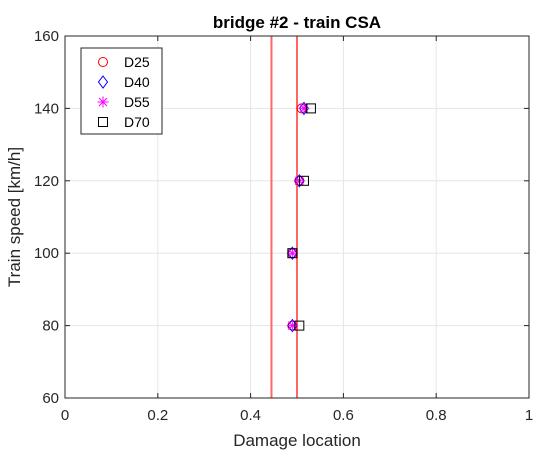 The width and height of the screenshot is (550, 458). Describe the element at coordinates (250, 415) in the screenshot. I see `x-tick-label: 0.4` at that location.